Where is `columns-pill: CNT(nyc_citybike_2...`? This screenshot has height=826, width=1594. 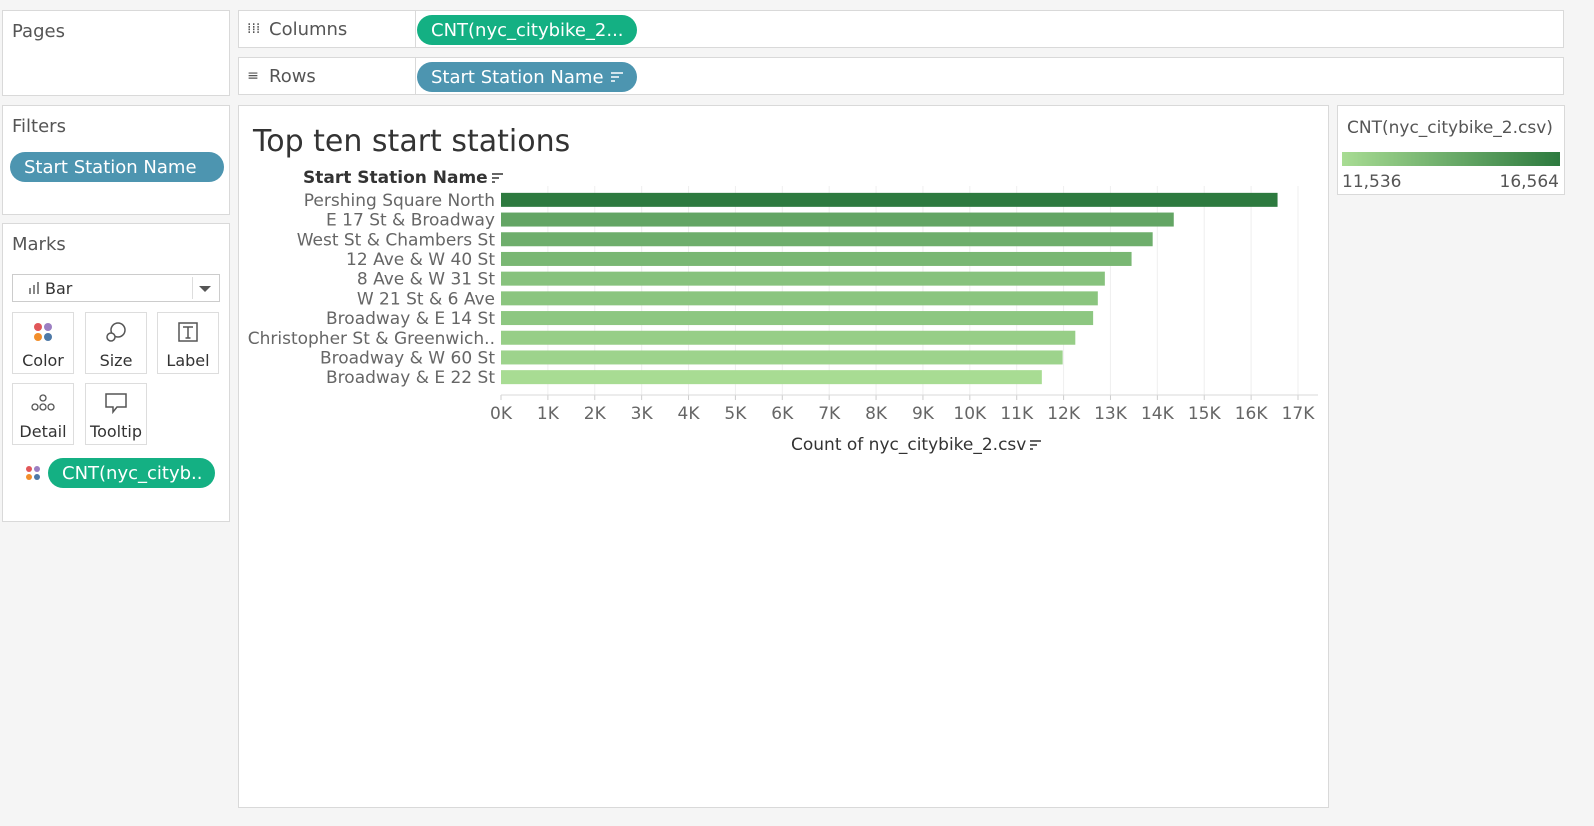 columns-pill: CNT(nyc_citybike_2... is located at coordinates (527, 30).